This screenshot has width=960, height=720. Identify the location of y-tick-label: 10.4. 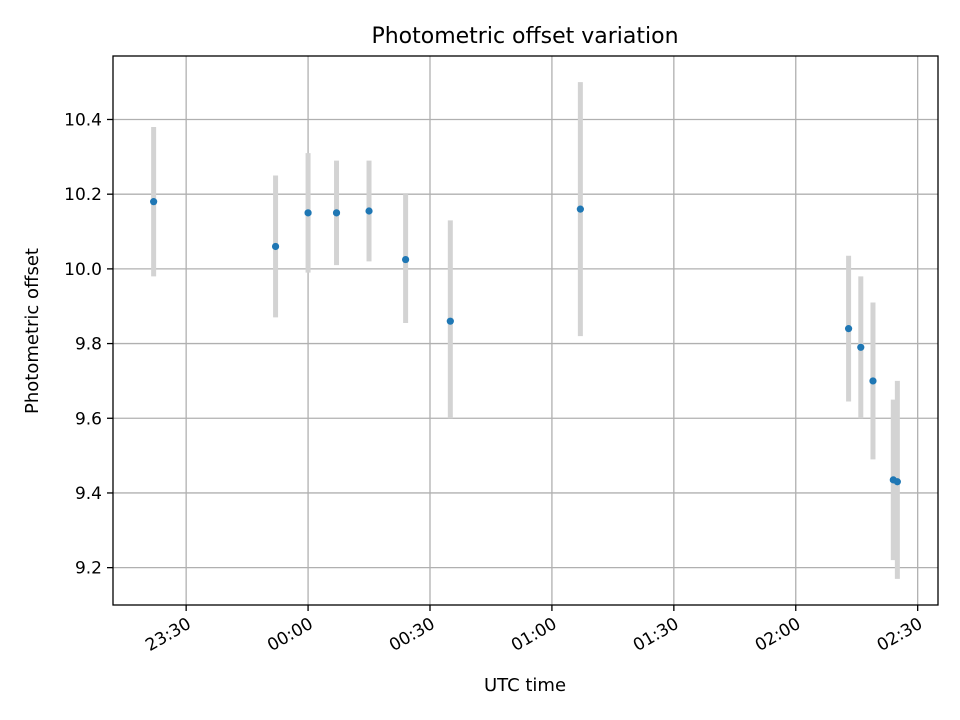
(83, 120).